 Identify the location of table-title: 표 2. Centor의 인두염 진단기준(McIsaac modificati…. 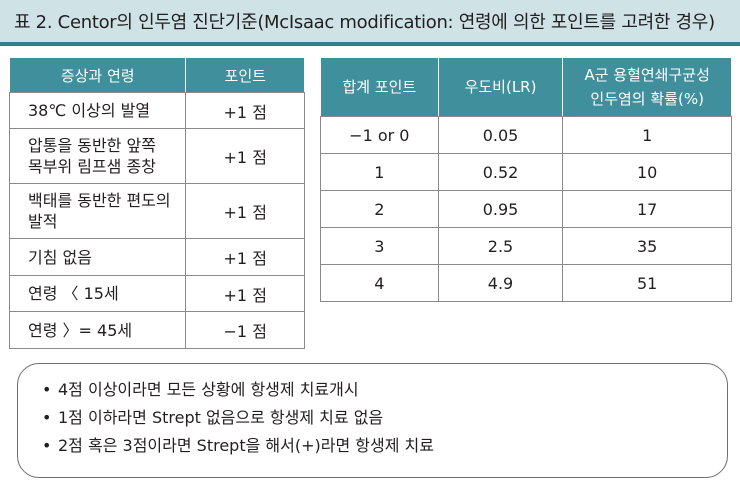
(370, 23).